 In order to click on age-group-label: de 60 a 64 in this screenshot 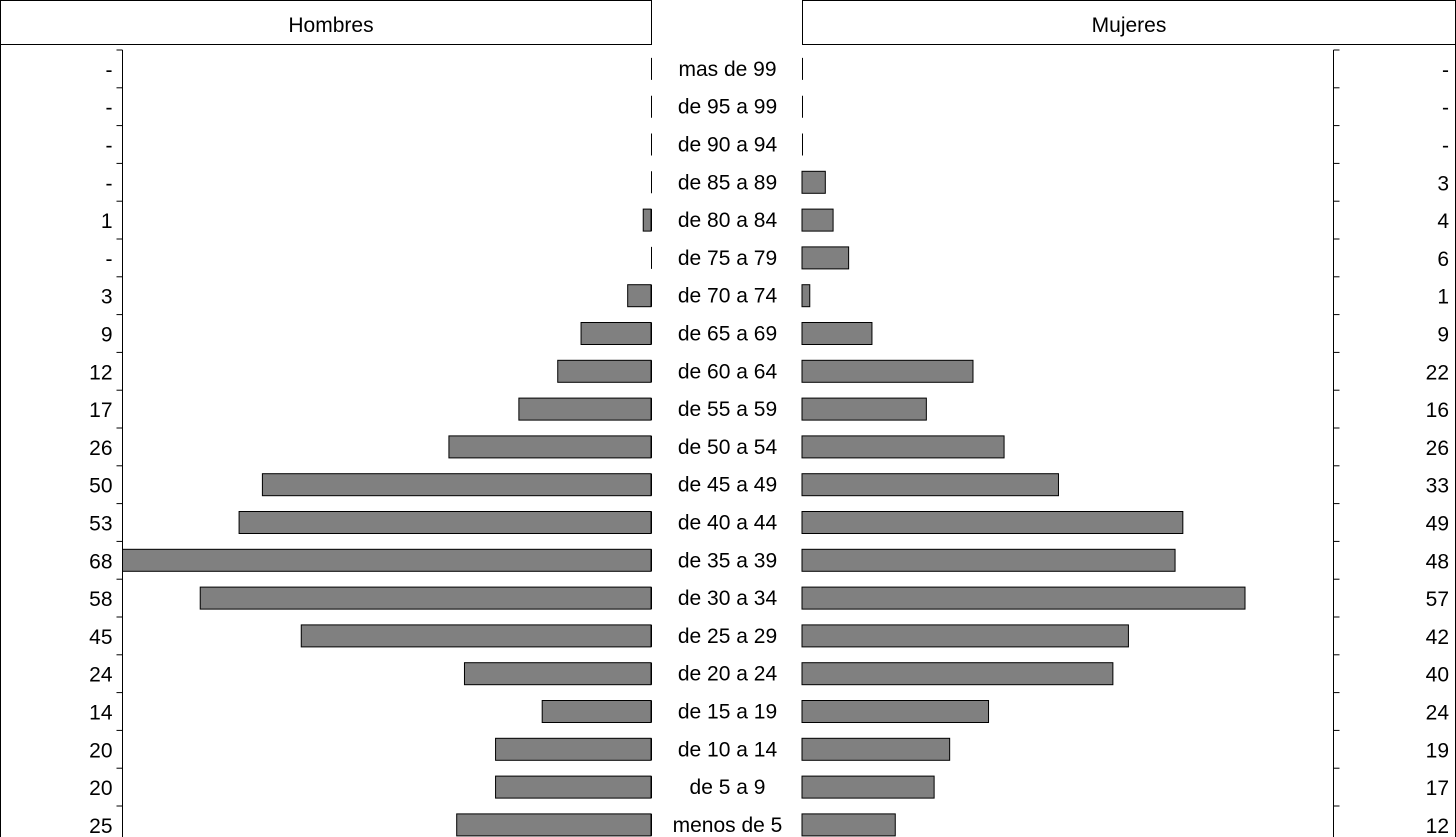, I will do `click(728, 371)`.